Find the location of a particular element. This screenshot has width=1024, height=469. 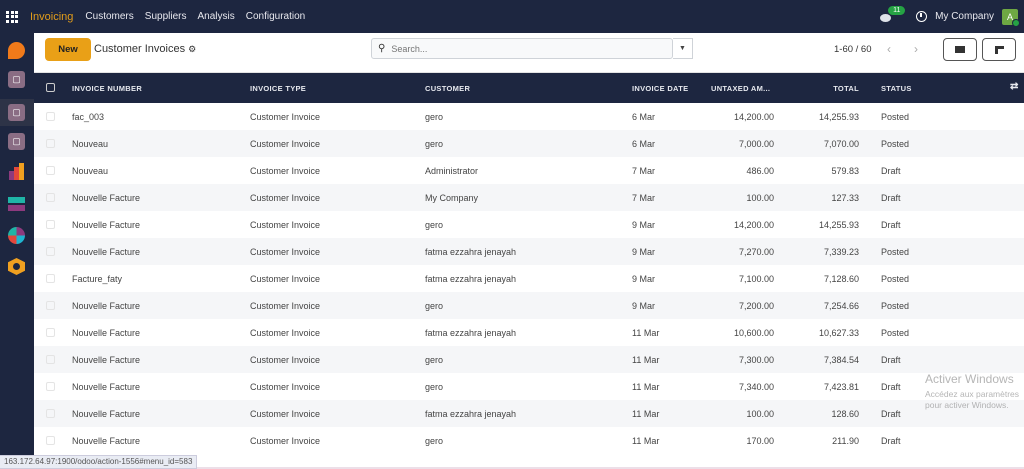

col-customer: CUSTOMER is located at coordinates (448, 88).